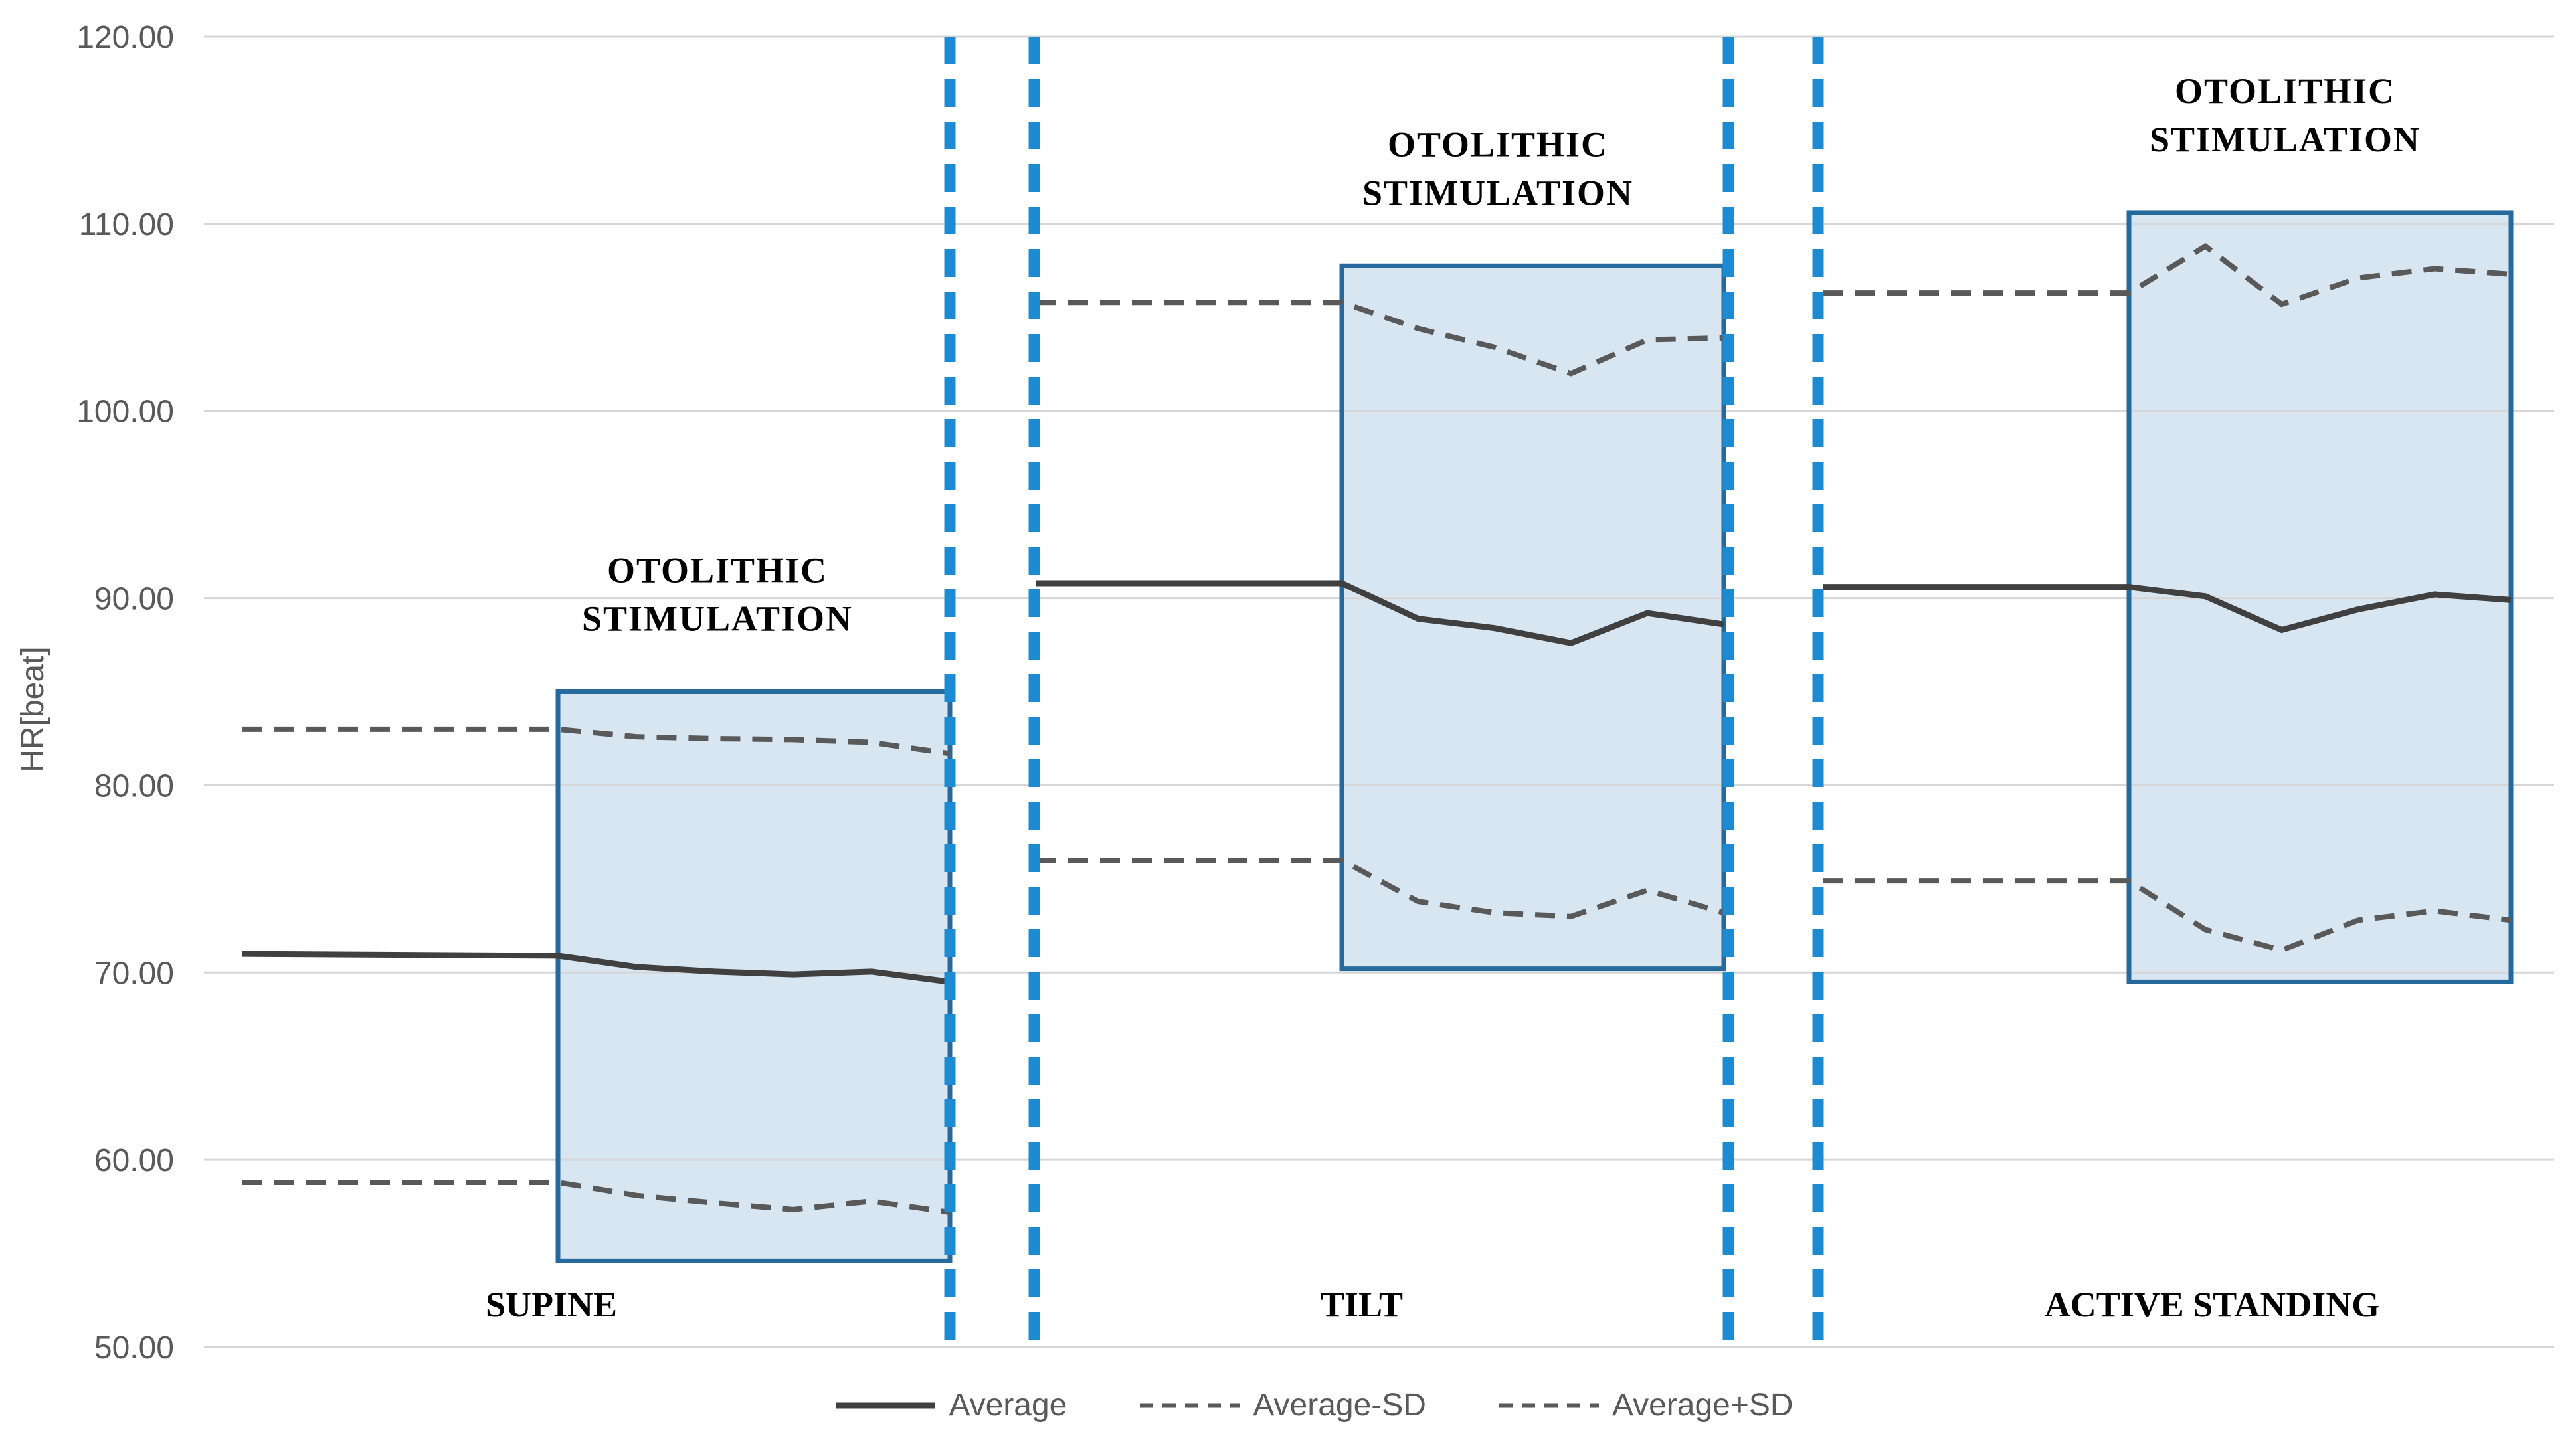  I want to click on legend: Average Average-SD Average+SD, so click(1301, 1405).